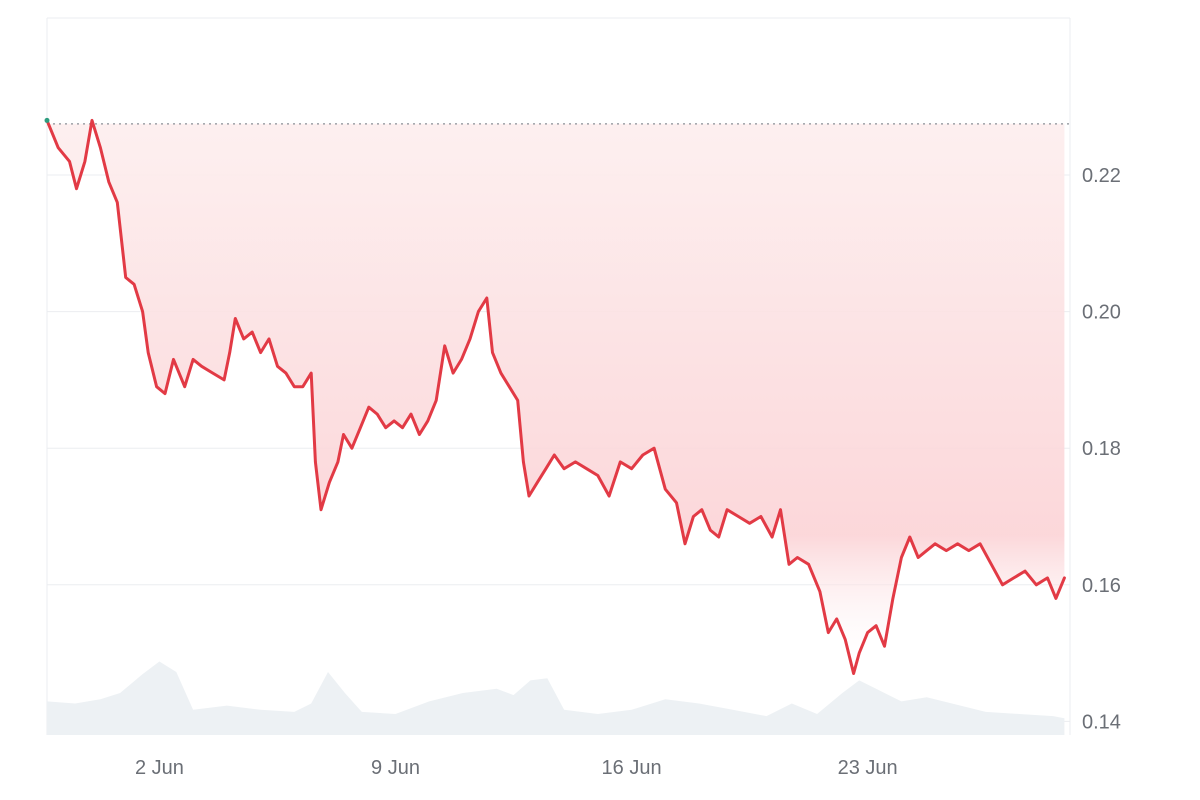 This screenshot has height=800, width=1200. I want to click on volume-area, so click(556, 698).